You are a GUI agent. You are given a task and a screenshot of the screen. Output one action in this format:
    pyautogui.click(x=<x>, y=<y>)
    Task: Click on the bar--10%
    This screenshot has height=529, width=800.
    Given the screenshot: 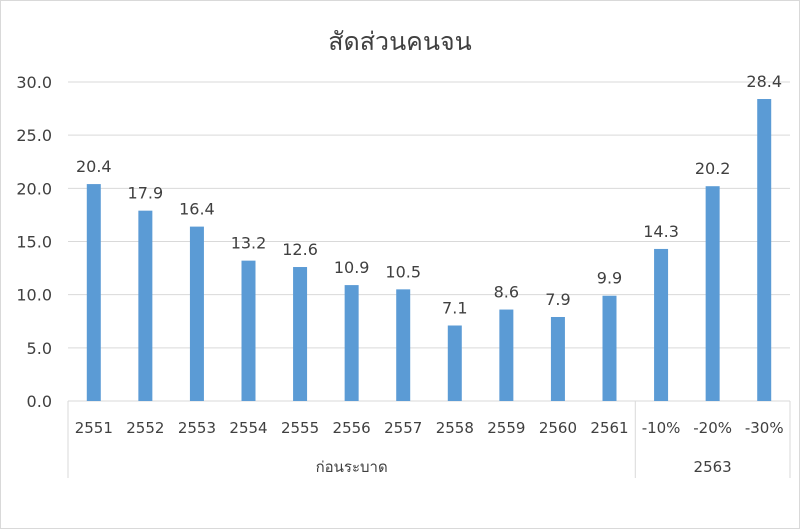 What is the action you would take?
    pyautogui.click(x=661, y=324)
    